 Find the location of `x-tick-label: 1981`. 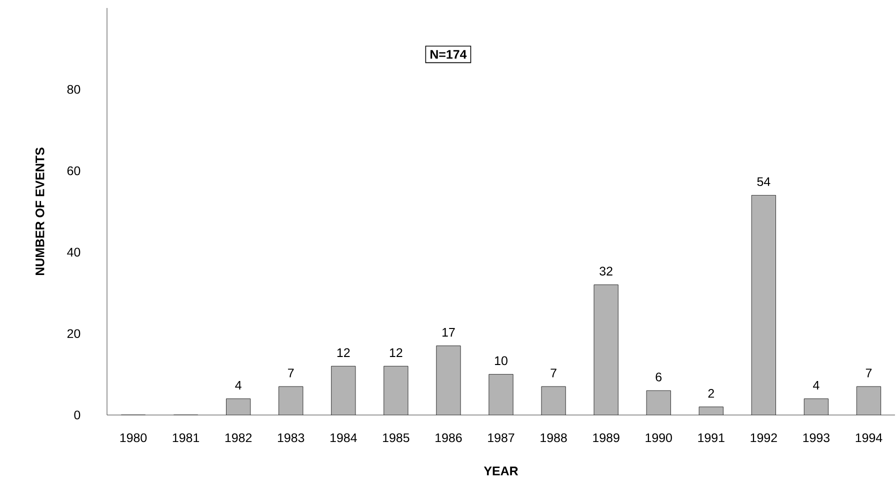

x-tick-label: 1981 is located at coordinates (186, 437).